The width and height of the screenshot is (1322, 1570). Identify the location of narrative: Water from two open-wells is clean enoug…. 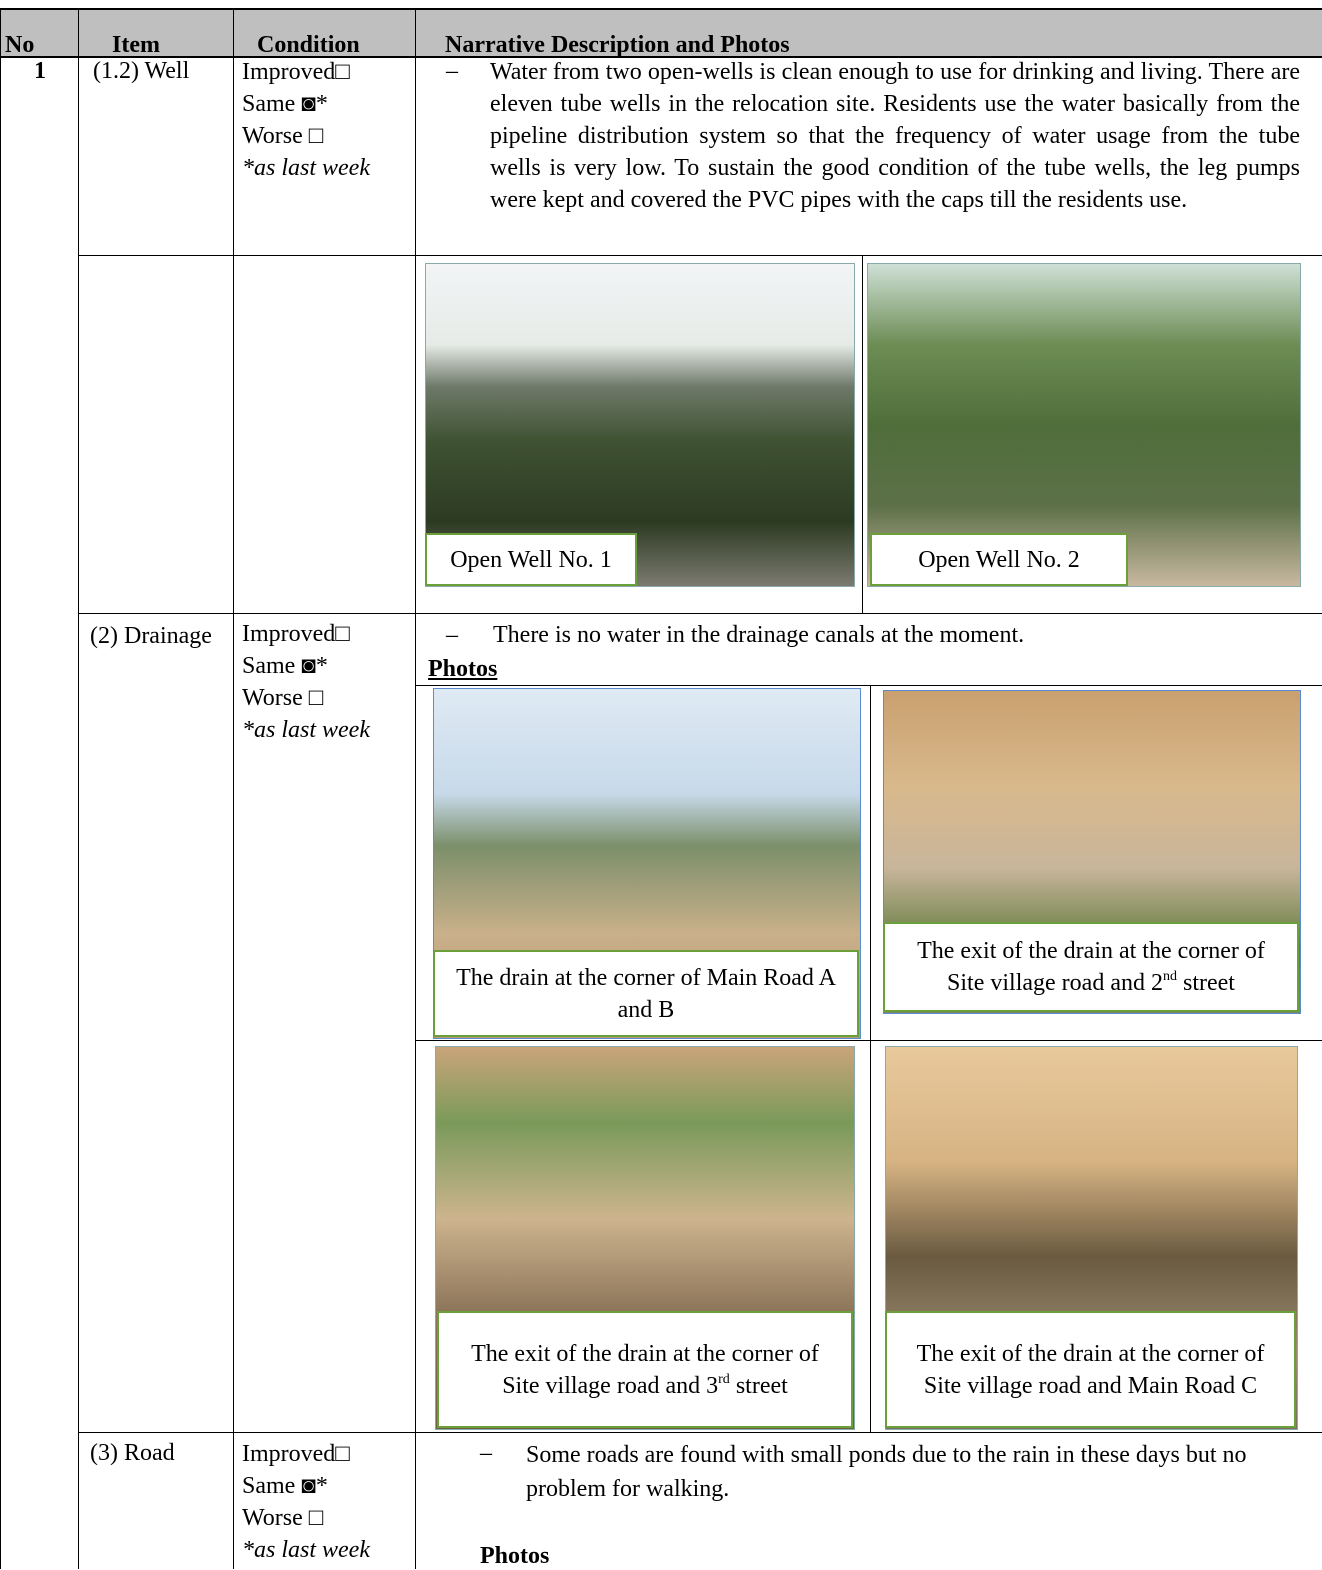
(895, 136).